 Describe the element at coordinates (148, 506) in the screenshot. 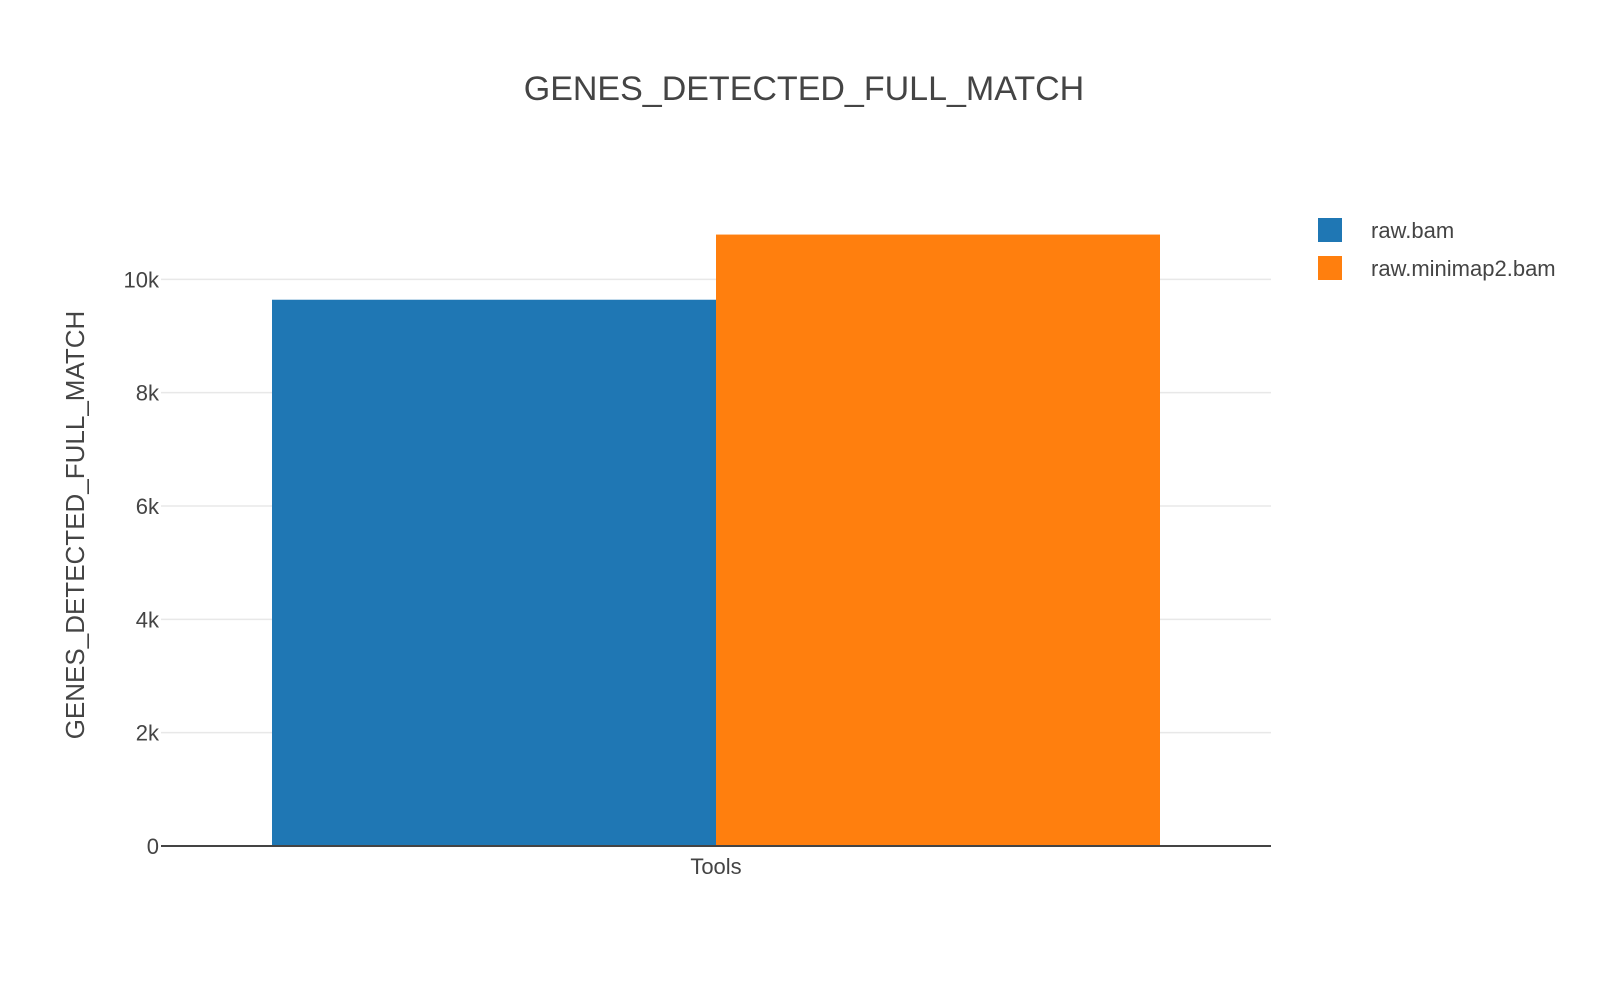

I see `y-tick-label: 6k` at that location.